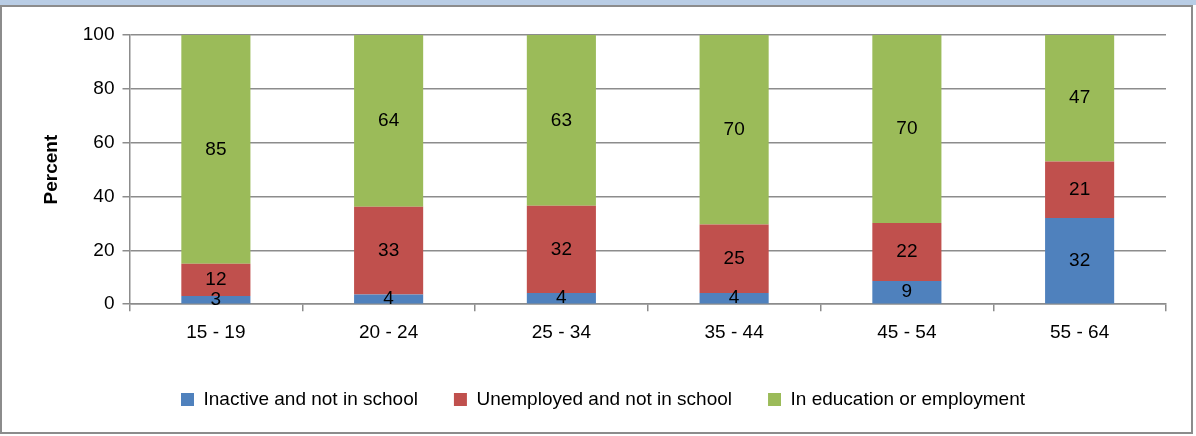 This screenshot has width=1196, height=436. I want to click on y-tick-label: 100, so click(98, 34).